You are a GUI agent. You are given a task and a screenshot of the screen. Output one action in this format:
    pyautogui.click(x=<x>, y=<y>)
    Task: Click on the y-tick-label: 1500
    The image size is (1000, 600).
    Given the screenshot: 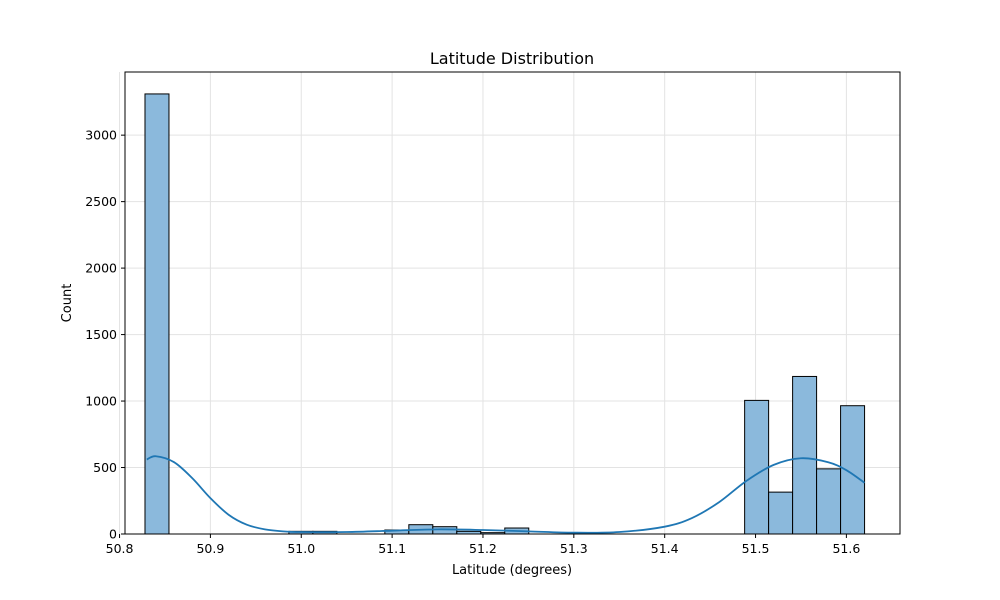 What is the action you would take?
    pyautogui.click(x=101, y=334)
    